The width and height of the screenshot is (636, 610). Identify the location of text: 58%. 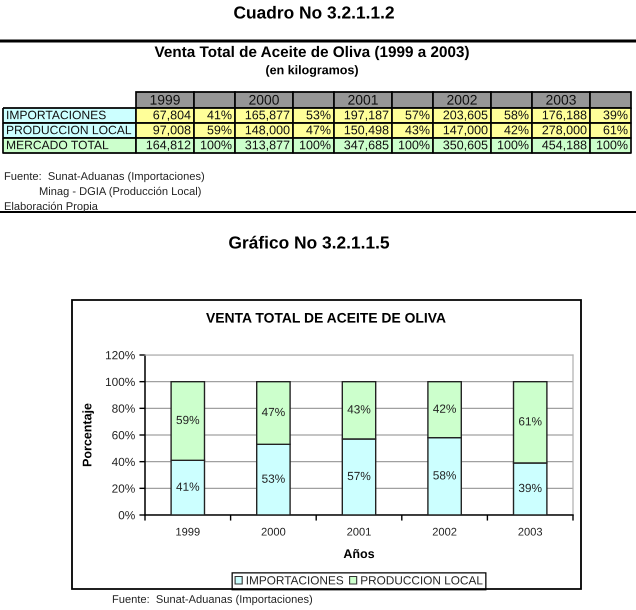
(516, 115).